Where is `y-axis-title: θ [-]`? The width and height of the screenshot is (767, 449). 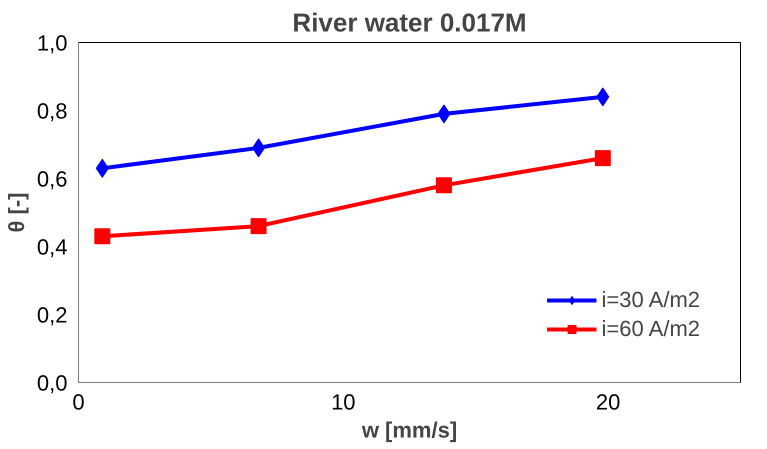 y-axis-title: θ [-] is located at coordinates (16, 212).